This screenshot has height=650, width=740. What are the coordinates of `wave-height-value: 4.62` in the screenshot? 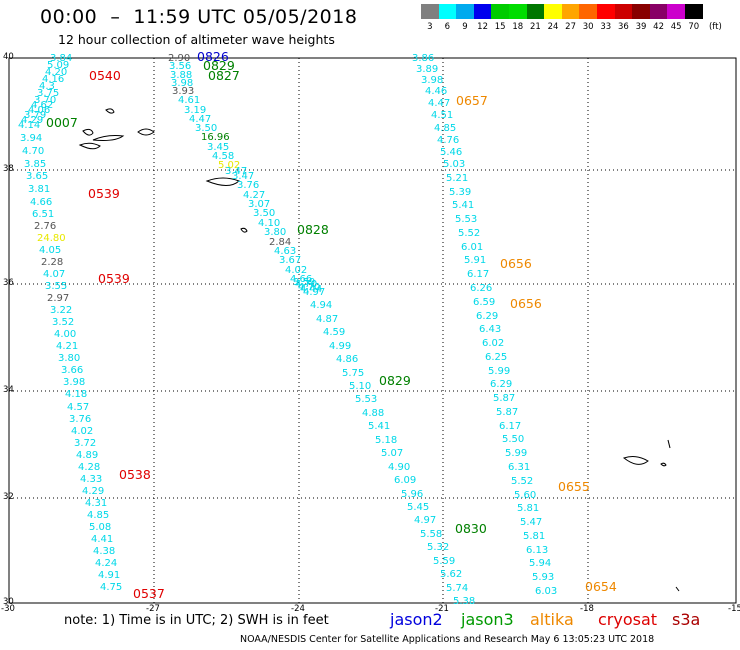 It's located at (42, 105).